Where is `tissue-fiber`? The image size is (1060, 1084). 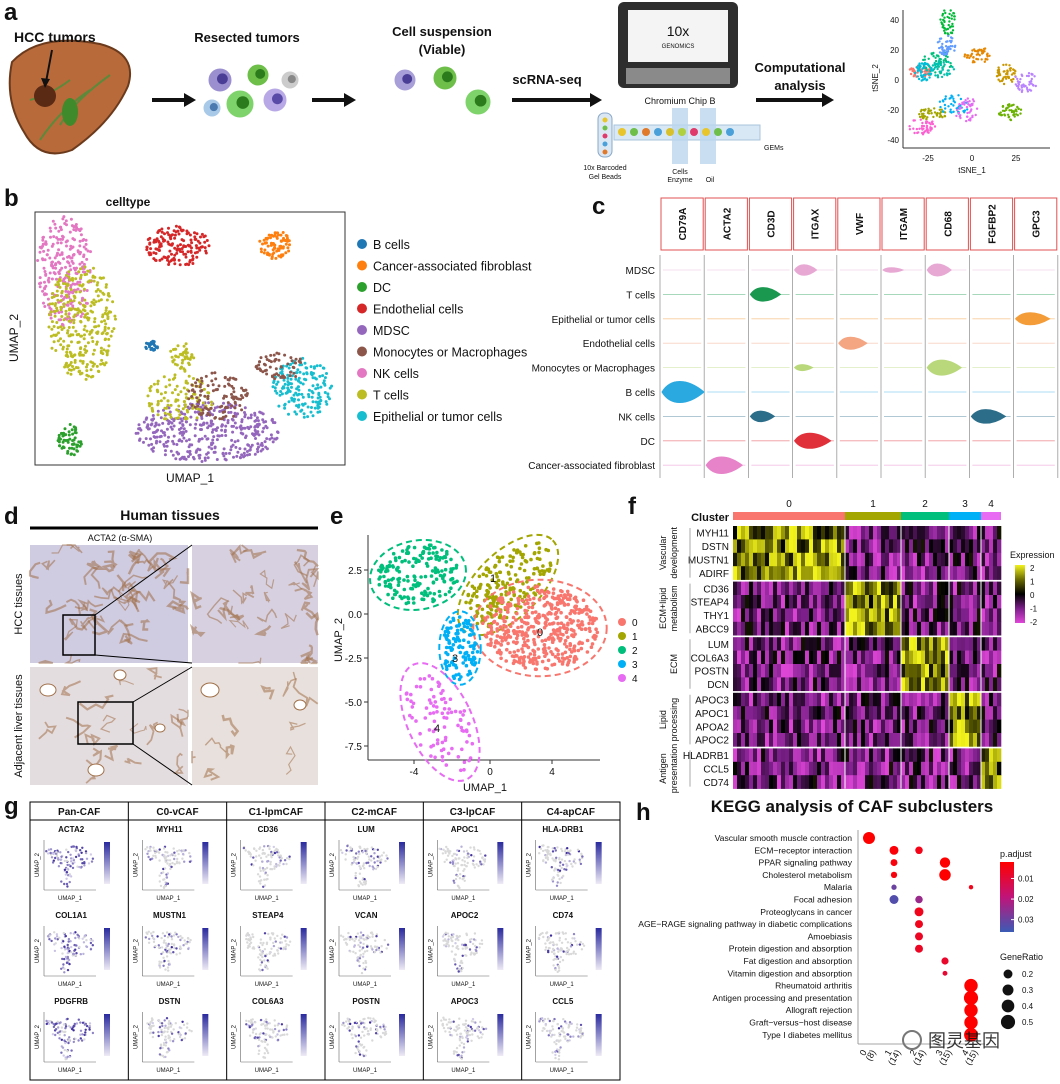 tissue-fiber is located at coordinates (305, 692).